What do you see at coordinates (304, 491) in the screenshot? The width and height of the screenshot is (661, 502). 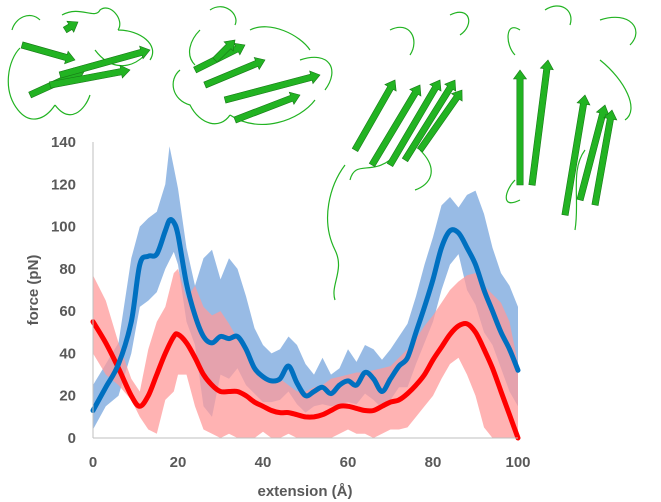 I see `x-axis-label: extension (Å)` at bounding box center [304, 491].